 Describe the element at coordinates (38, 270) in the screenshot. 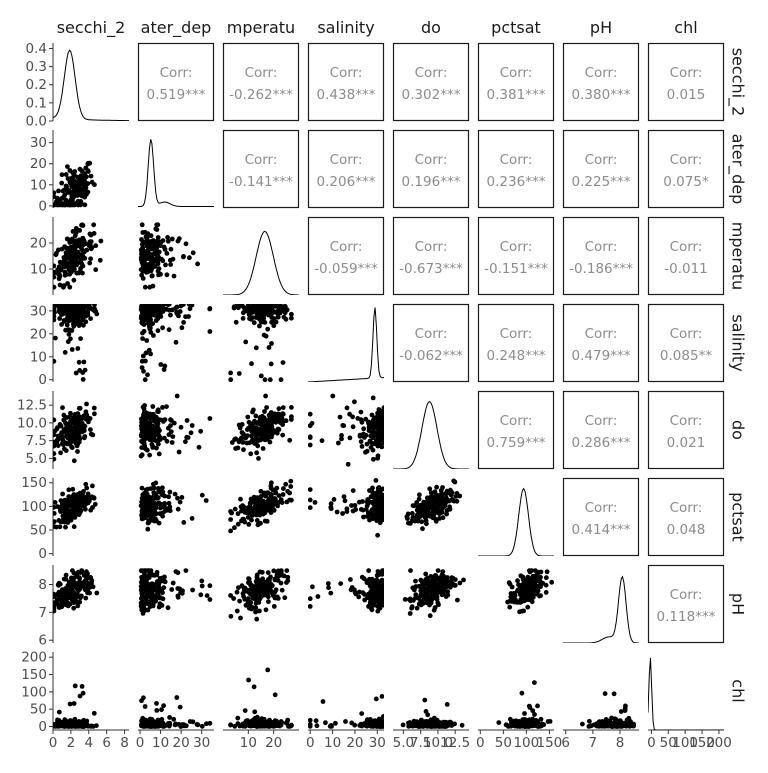

I see `y-tick-label: 10` at that location.